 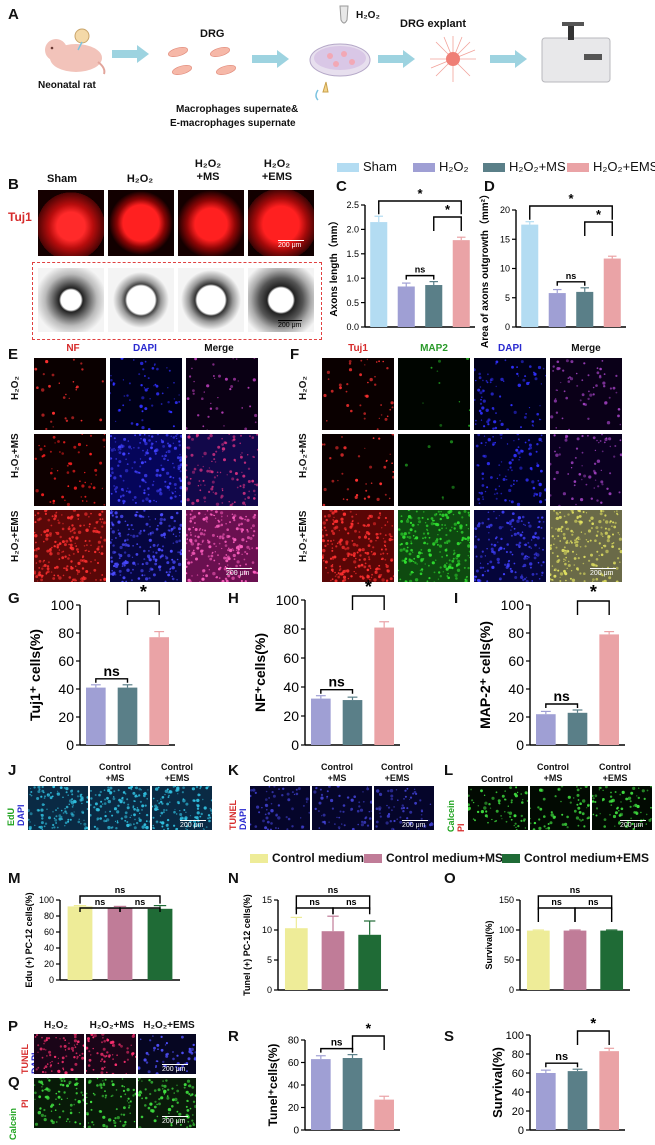 What do you see at coordinates (333, 1078) in the screenshot?
I see `chart-r: 0 20 40 60 80 Tunel⁺cells(%) * ns` at bounding box center [333, 1078].